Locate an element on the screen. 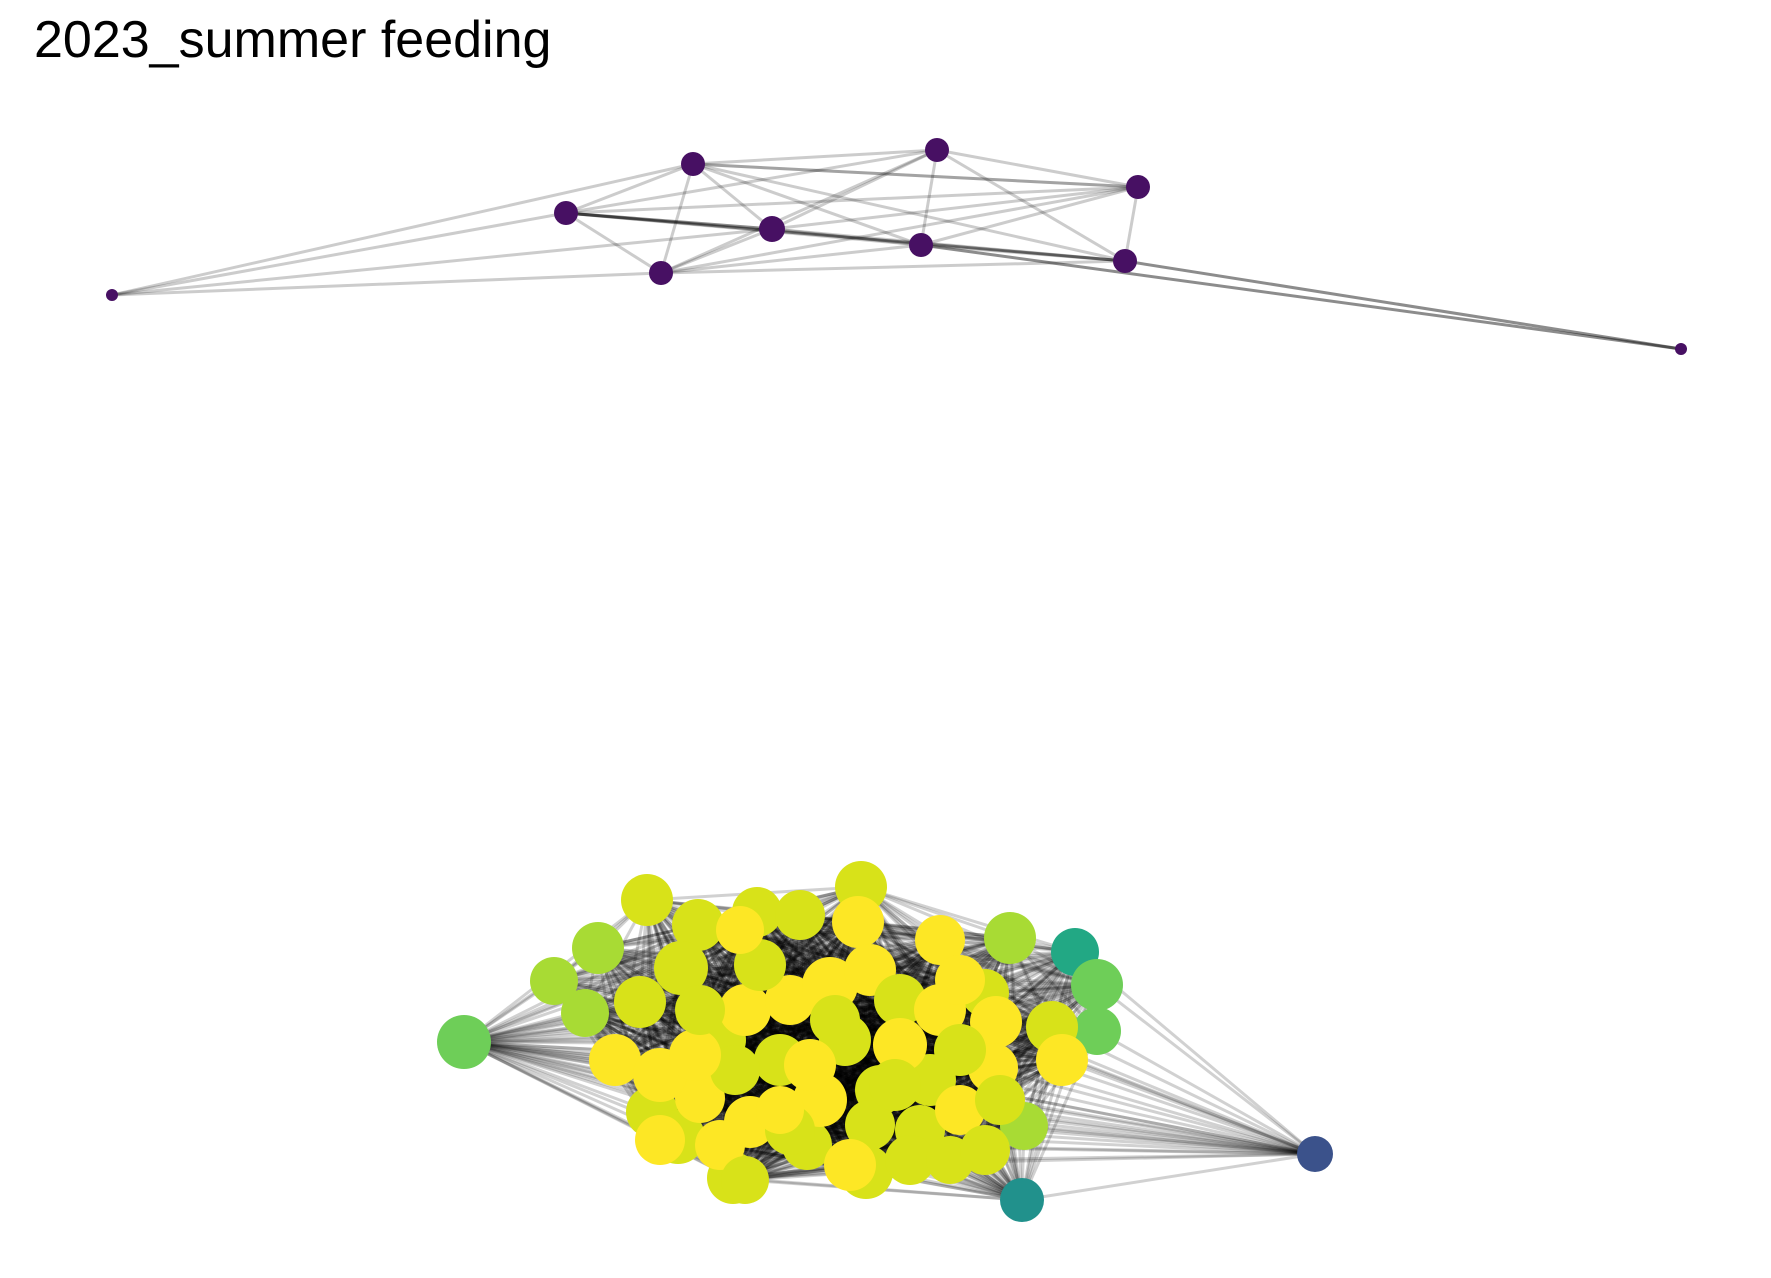 The height and width of the screenshot is (1278, 1771). nodes-lower-cluster is located at coordinates (885, 1041).